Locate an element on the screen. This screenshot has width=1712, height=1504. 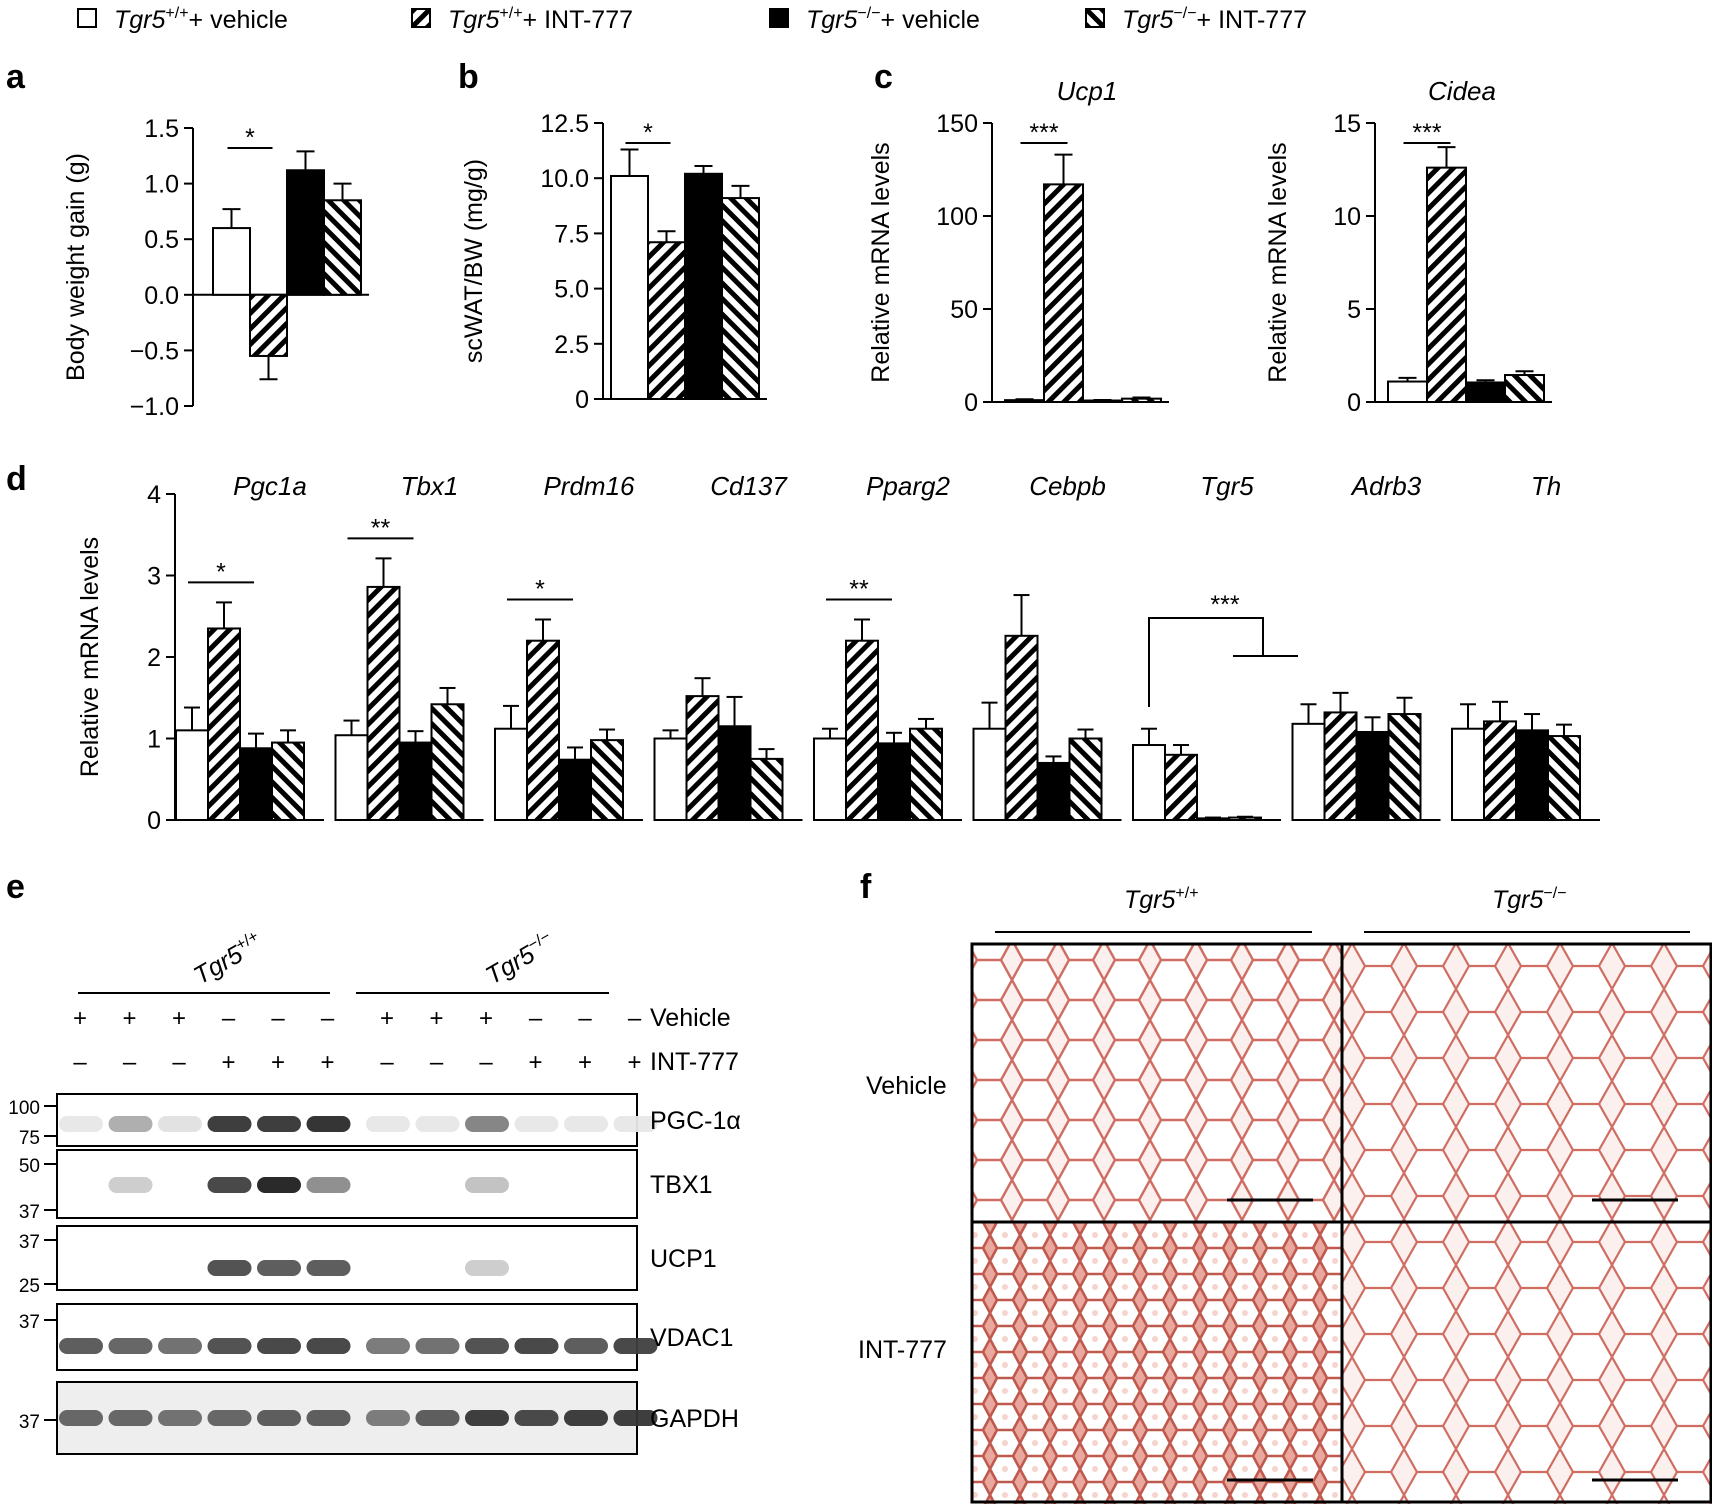
svg-text: Tgr5+/++ INT-777 is located at coordinates (540, 19).